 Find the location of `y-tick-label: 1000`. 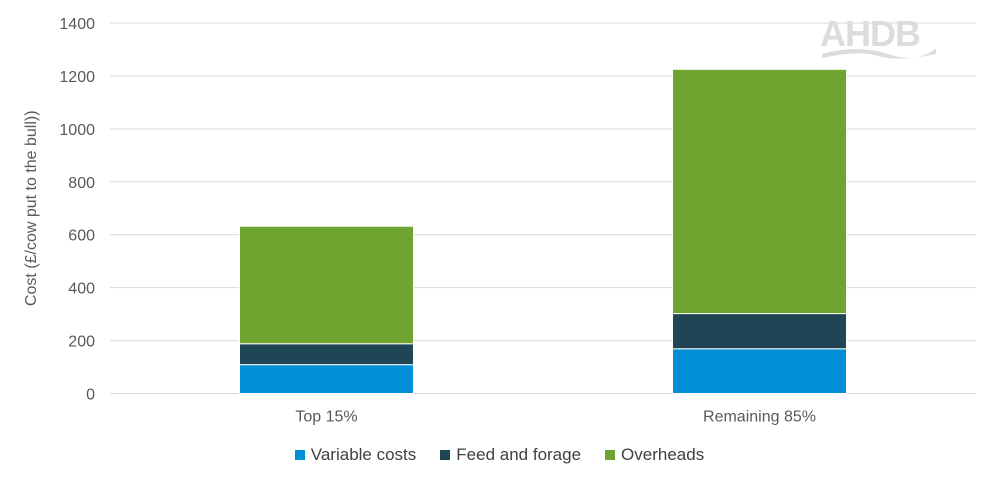

y-tick-label: 1000 is located at coordinates (77, 130).